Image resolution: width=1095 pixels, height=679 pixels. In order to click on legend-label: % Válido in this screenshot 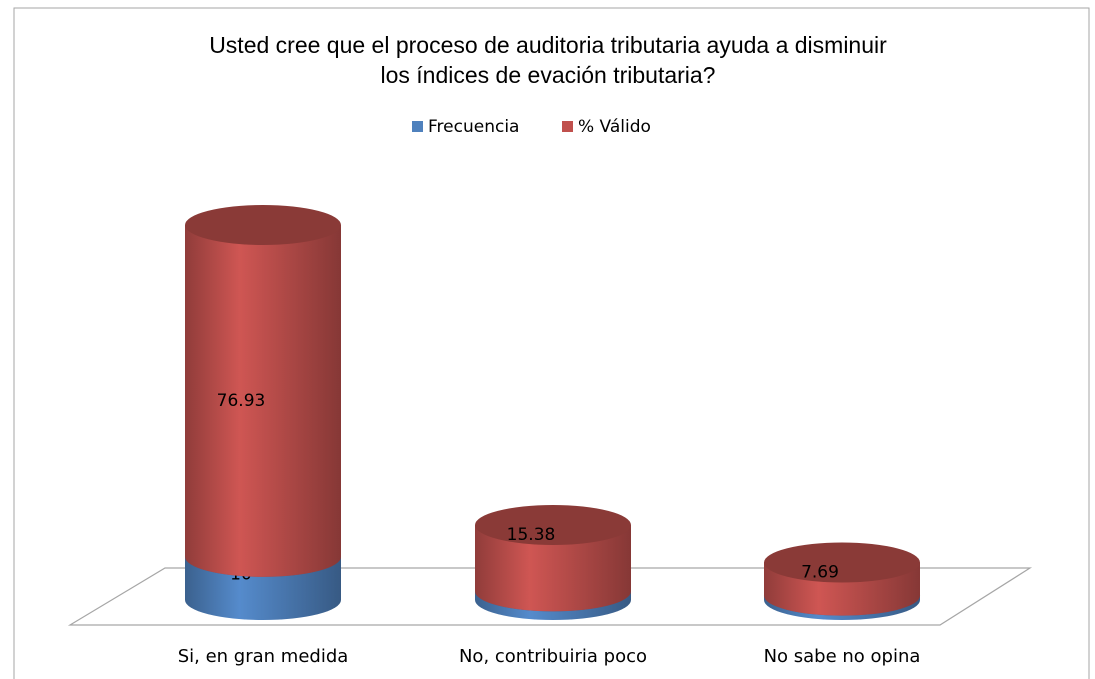, I will do `click(614, 127)`.